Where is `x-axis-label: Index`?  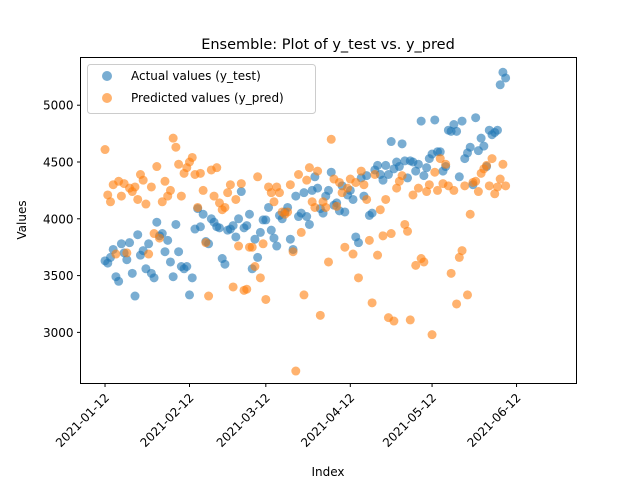 x-axis-label: Index is located at coordinates (327, 472).